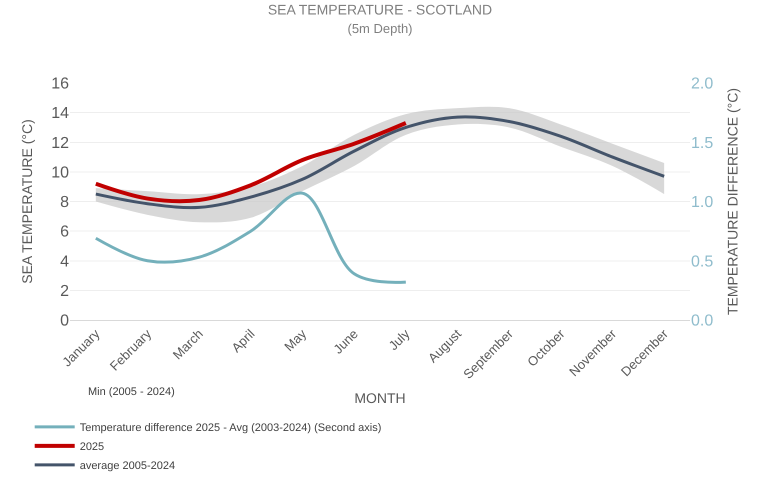 This screenshot has height=491, width=760. What do you see at coordinates (128, 466) in the screenshot?
I see `legend-label: average 2005-2024` at bounding box center [128, 466].